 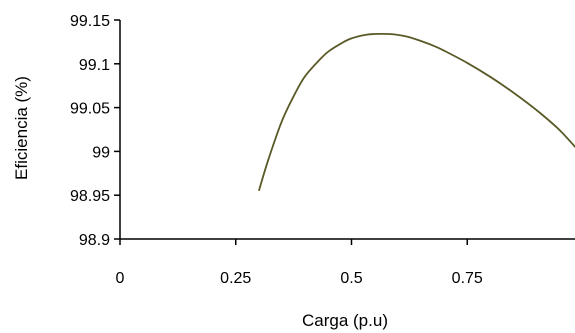 What do you see at coordinates (345, 320) in the screenshot?
I see `x-axis-title: Carga (p.u)` at bounding box center [345, 320].